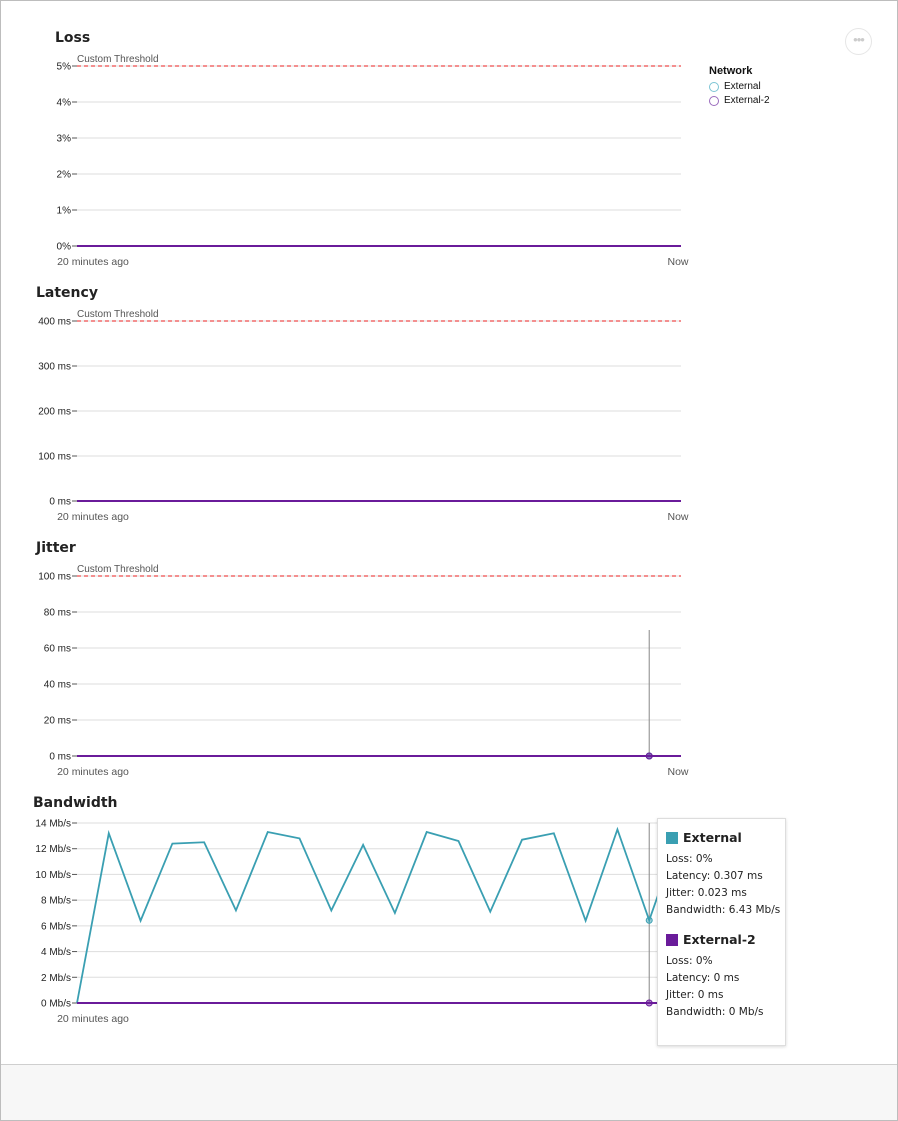  What do you see at coordinates (723, 910) in the screenshot?
I see `tooltip-line: Bandwidth: 6.43 Mb/s` at bounding box center [723, 910].